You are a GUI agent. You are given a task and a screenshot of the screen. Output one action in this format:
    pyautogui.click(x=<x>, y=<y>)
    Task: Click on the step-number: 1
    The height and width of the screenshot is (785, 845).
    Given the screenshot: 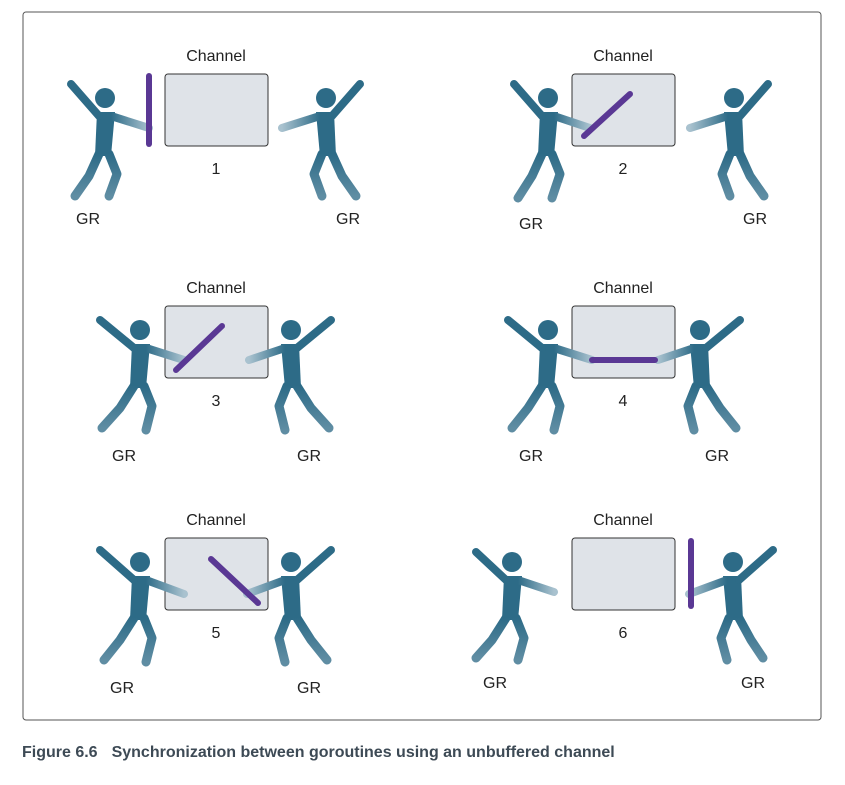 What is the action you would take?
    pyautogui.click(x=216, y=169)
    